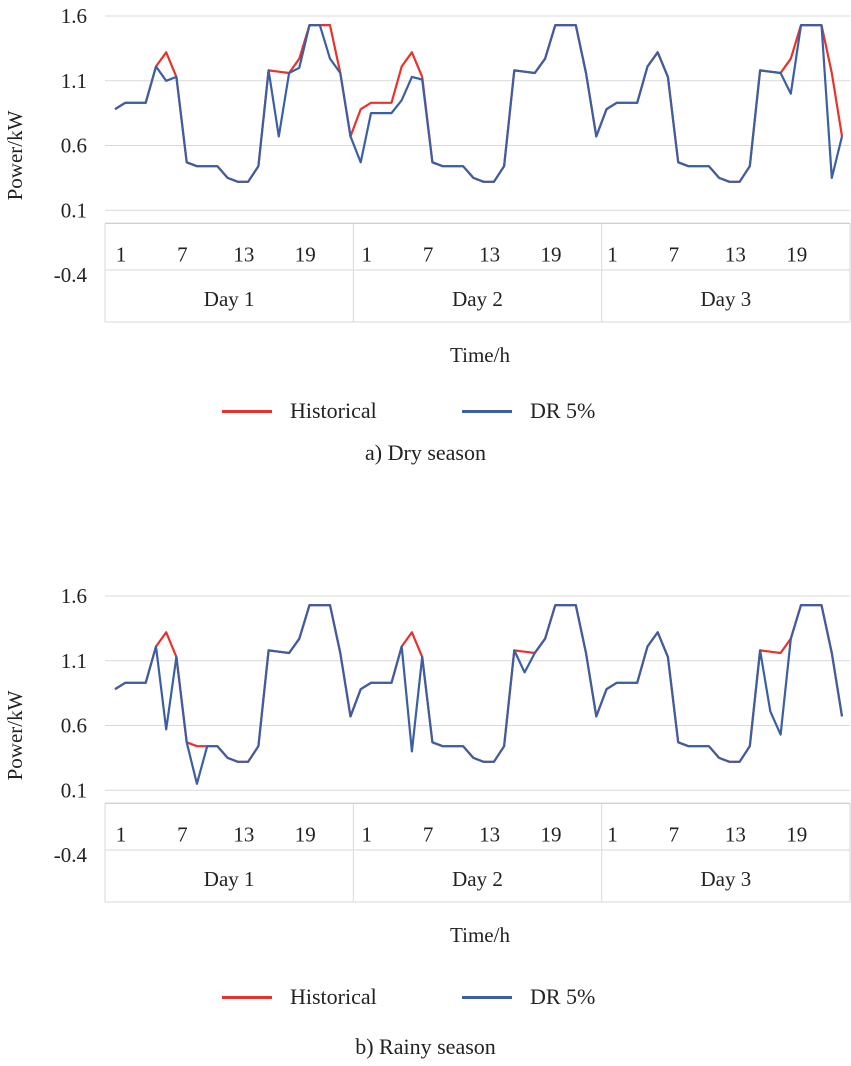  I want to click on chart-caption: b) Rainy season, so click(425, 1046).